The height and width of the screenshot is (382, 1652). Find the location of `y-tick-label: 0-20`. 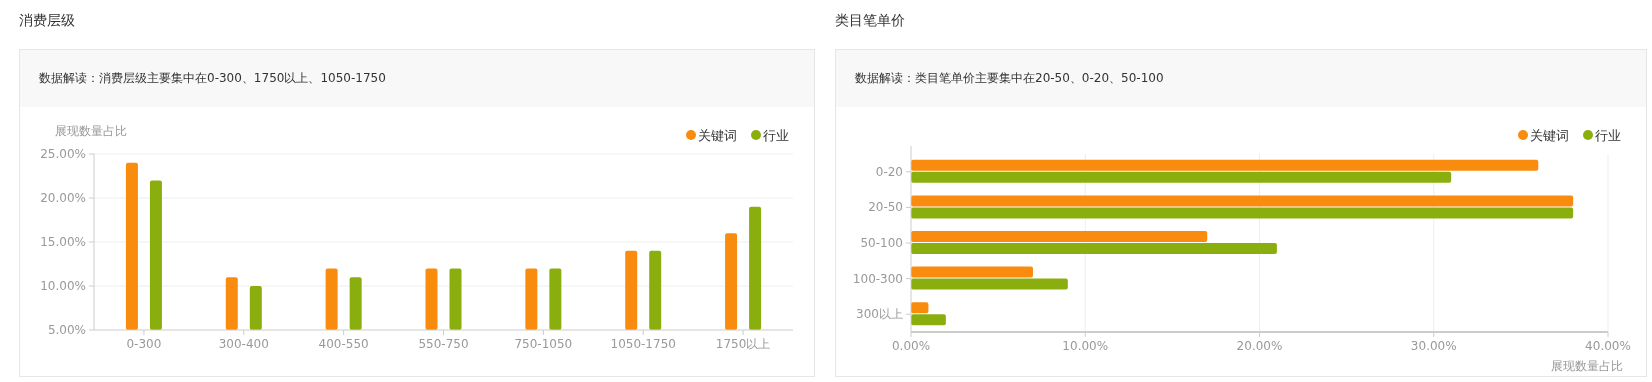

y-tick-label: 0-20 is located at coordinates (889, 171).